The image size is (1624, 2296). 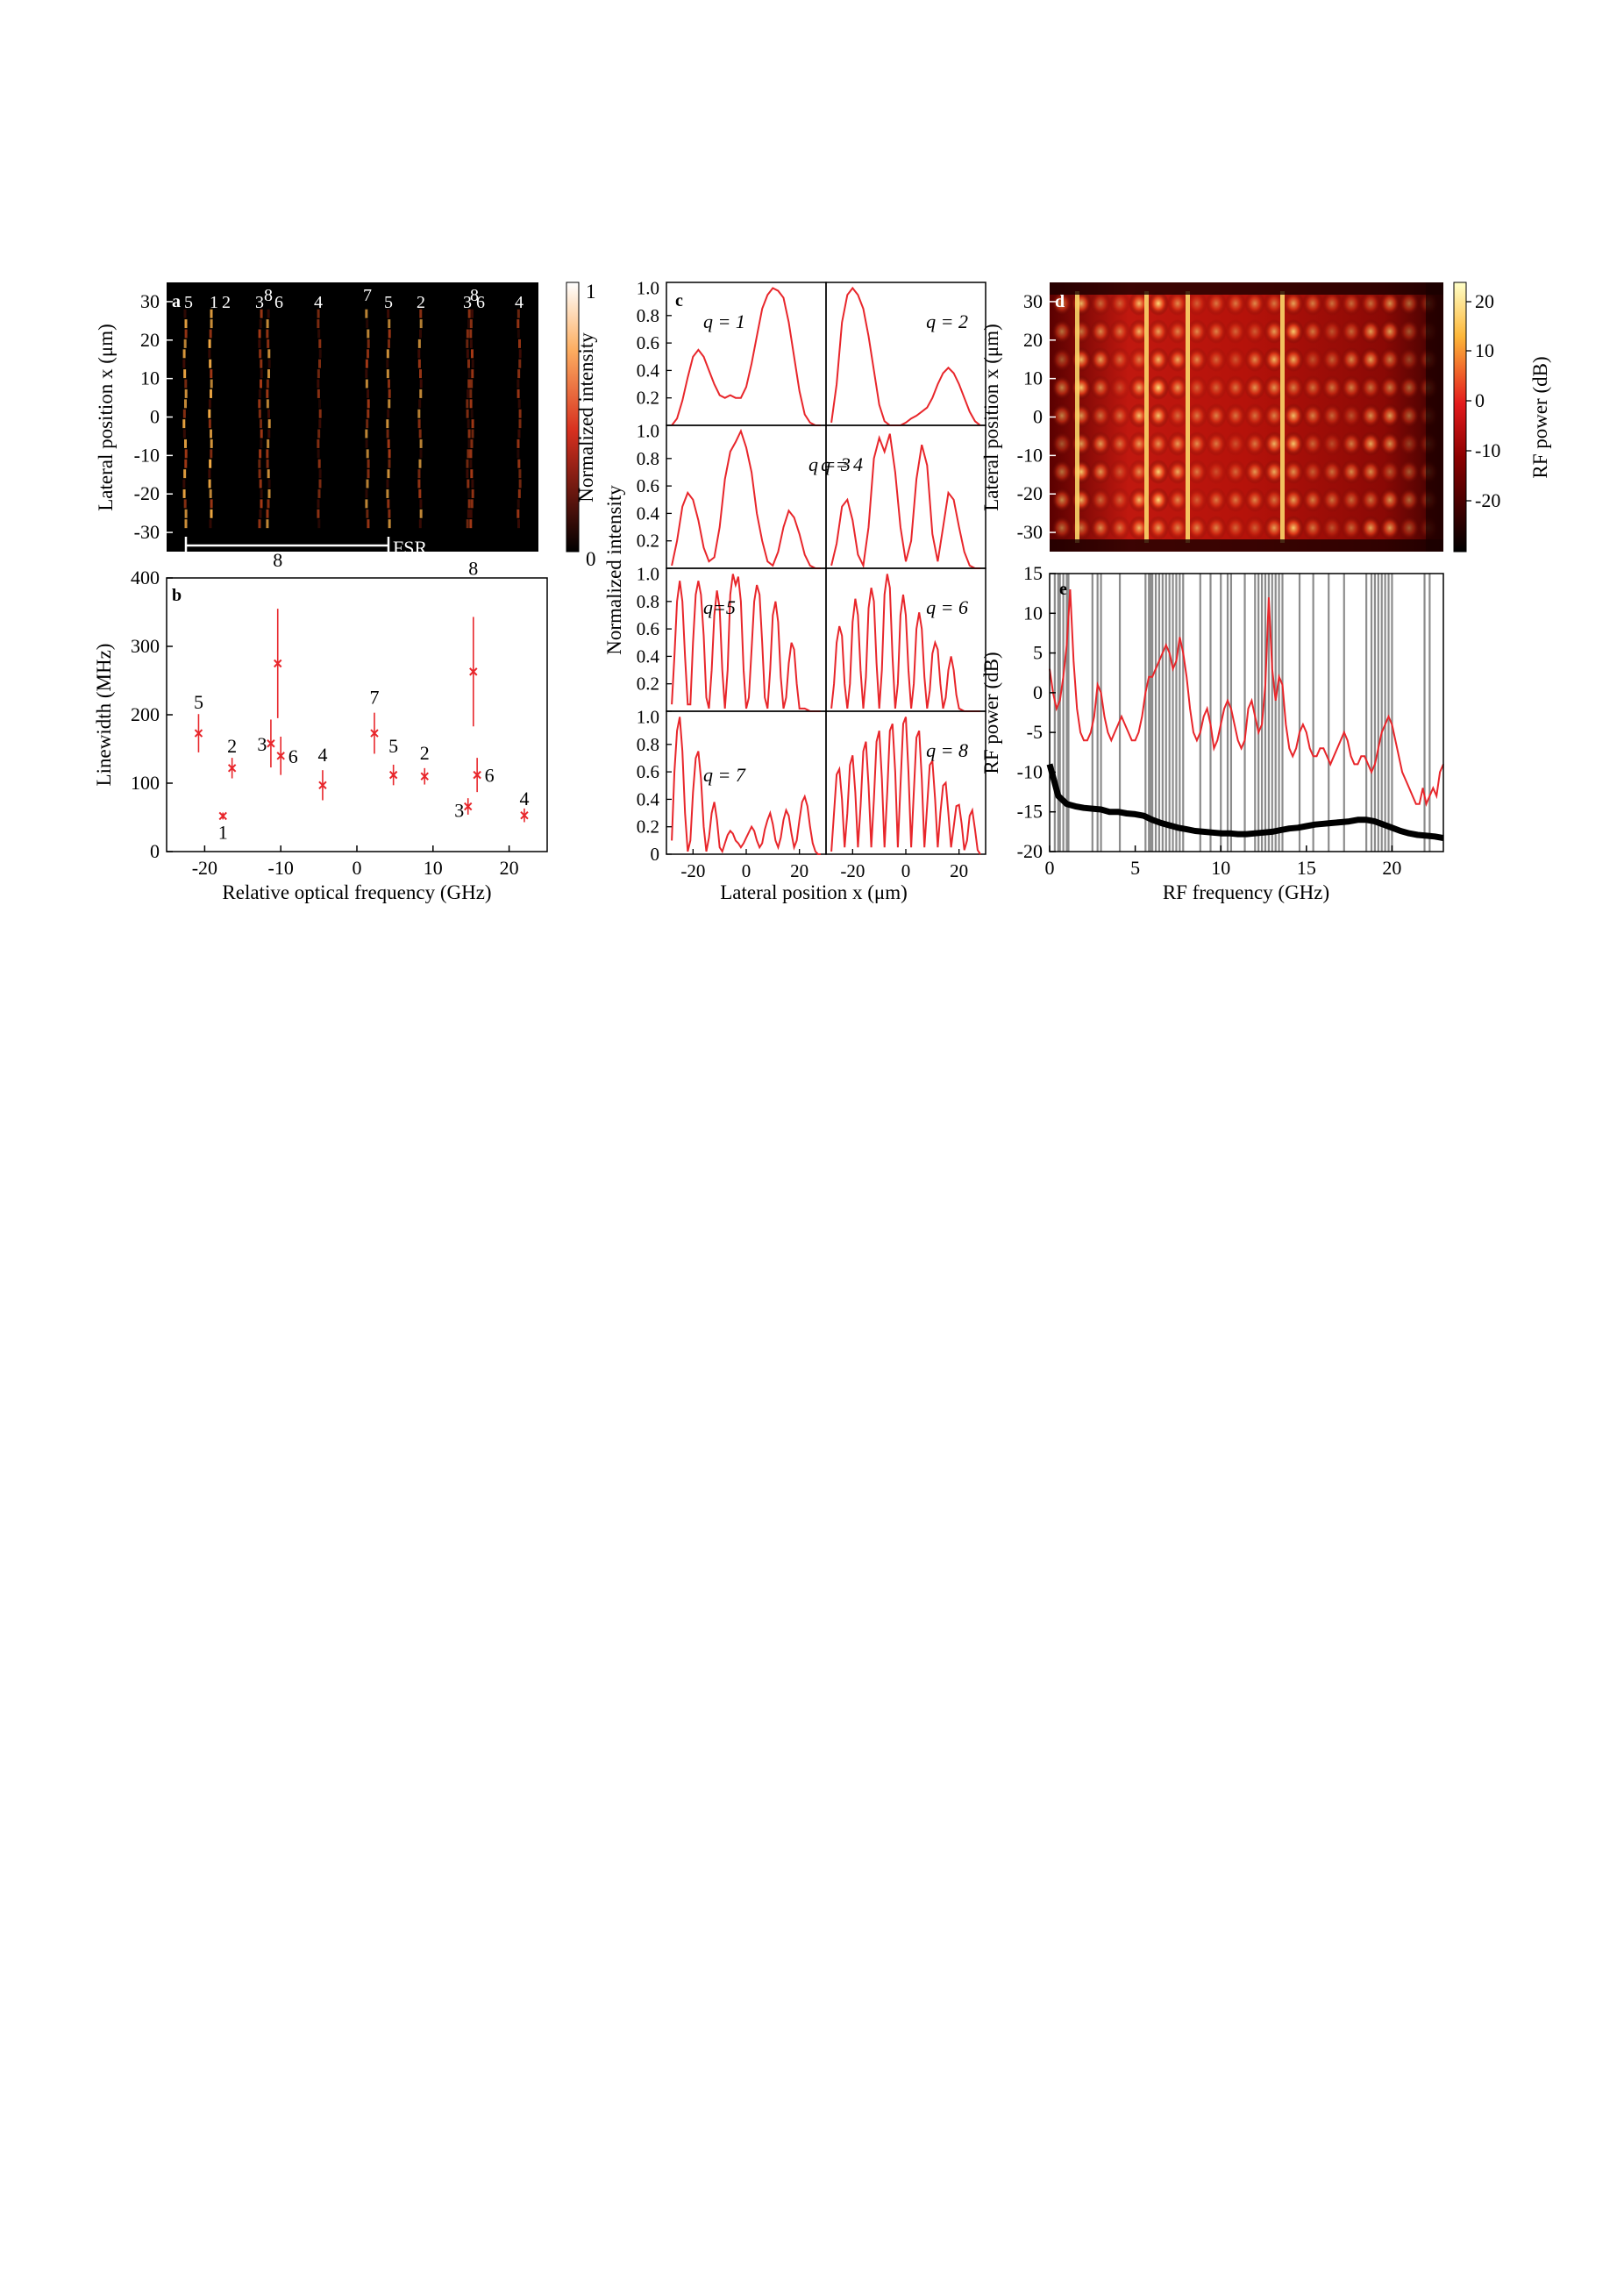 I want to click on rf-map-bright-column, so click(x=1188, y=417).